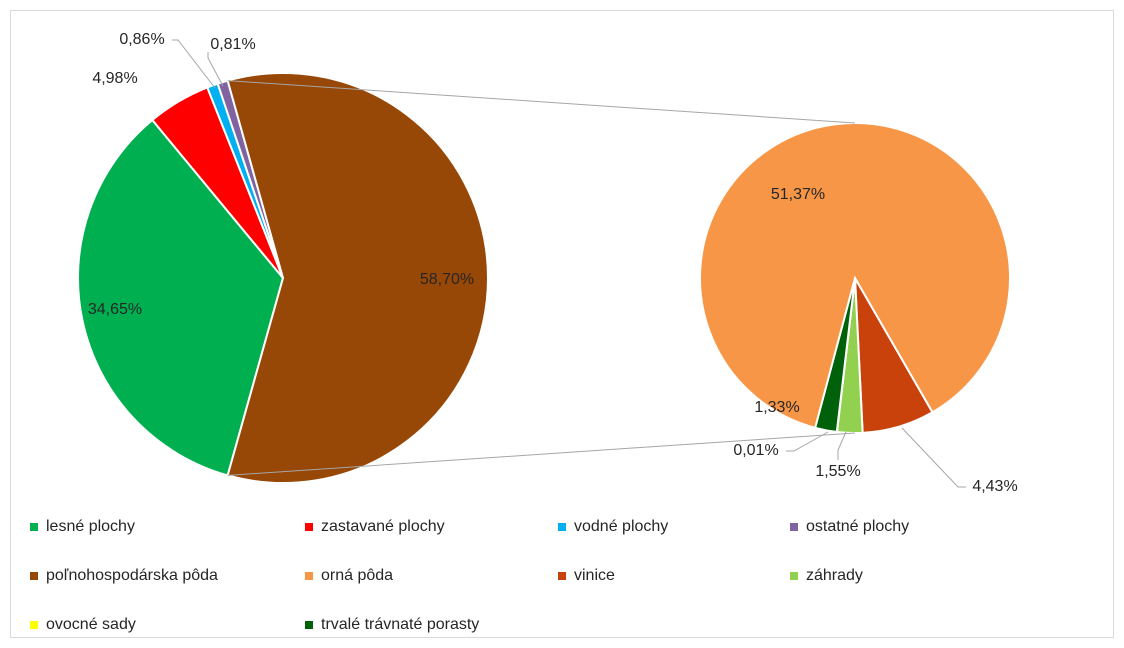  I want to click on legend-label: ovocné sady, so click(91, 624).